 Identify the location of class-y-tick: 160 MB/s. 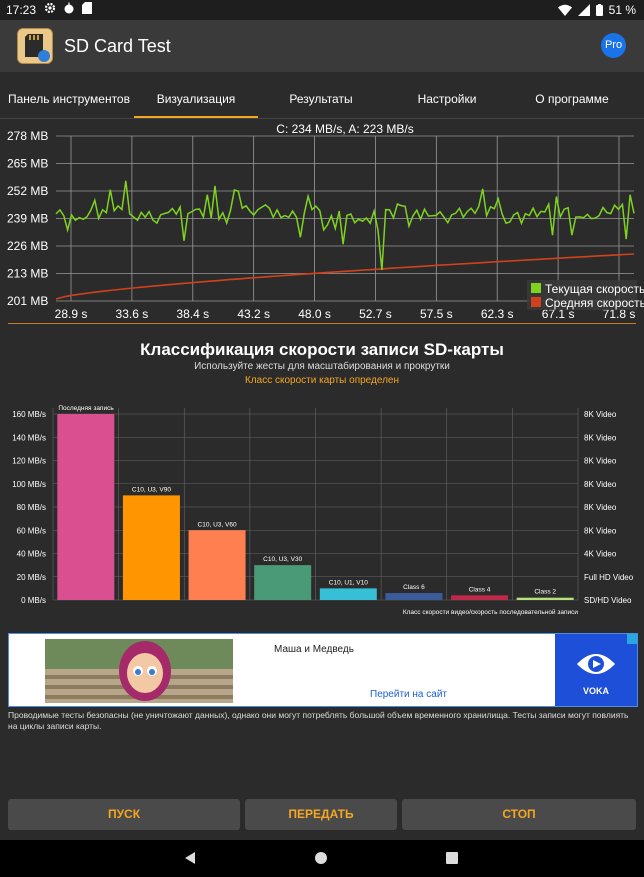
(29, 414).